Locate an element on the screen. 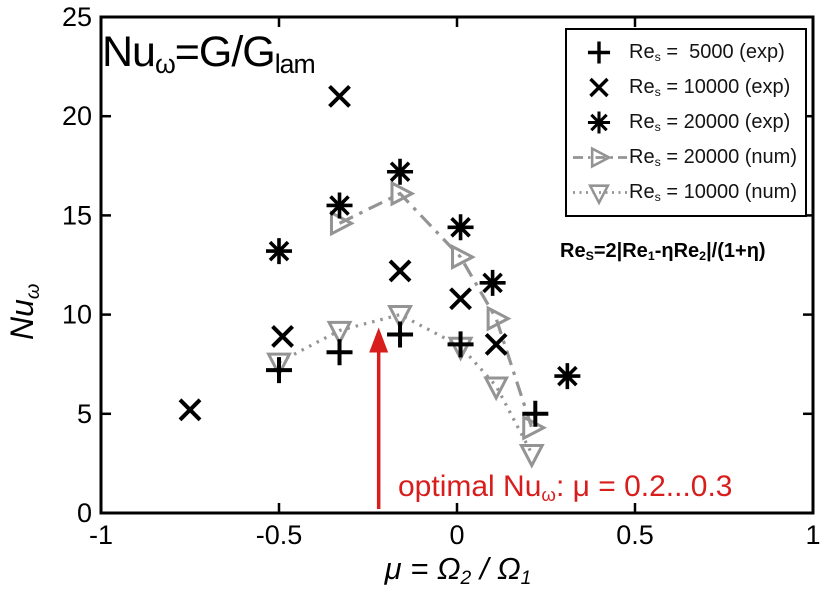 This screenshot has height=600, width=834. legend-label: Res = 20000 (num) is located at coordinates (713, 158).